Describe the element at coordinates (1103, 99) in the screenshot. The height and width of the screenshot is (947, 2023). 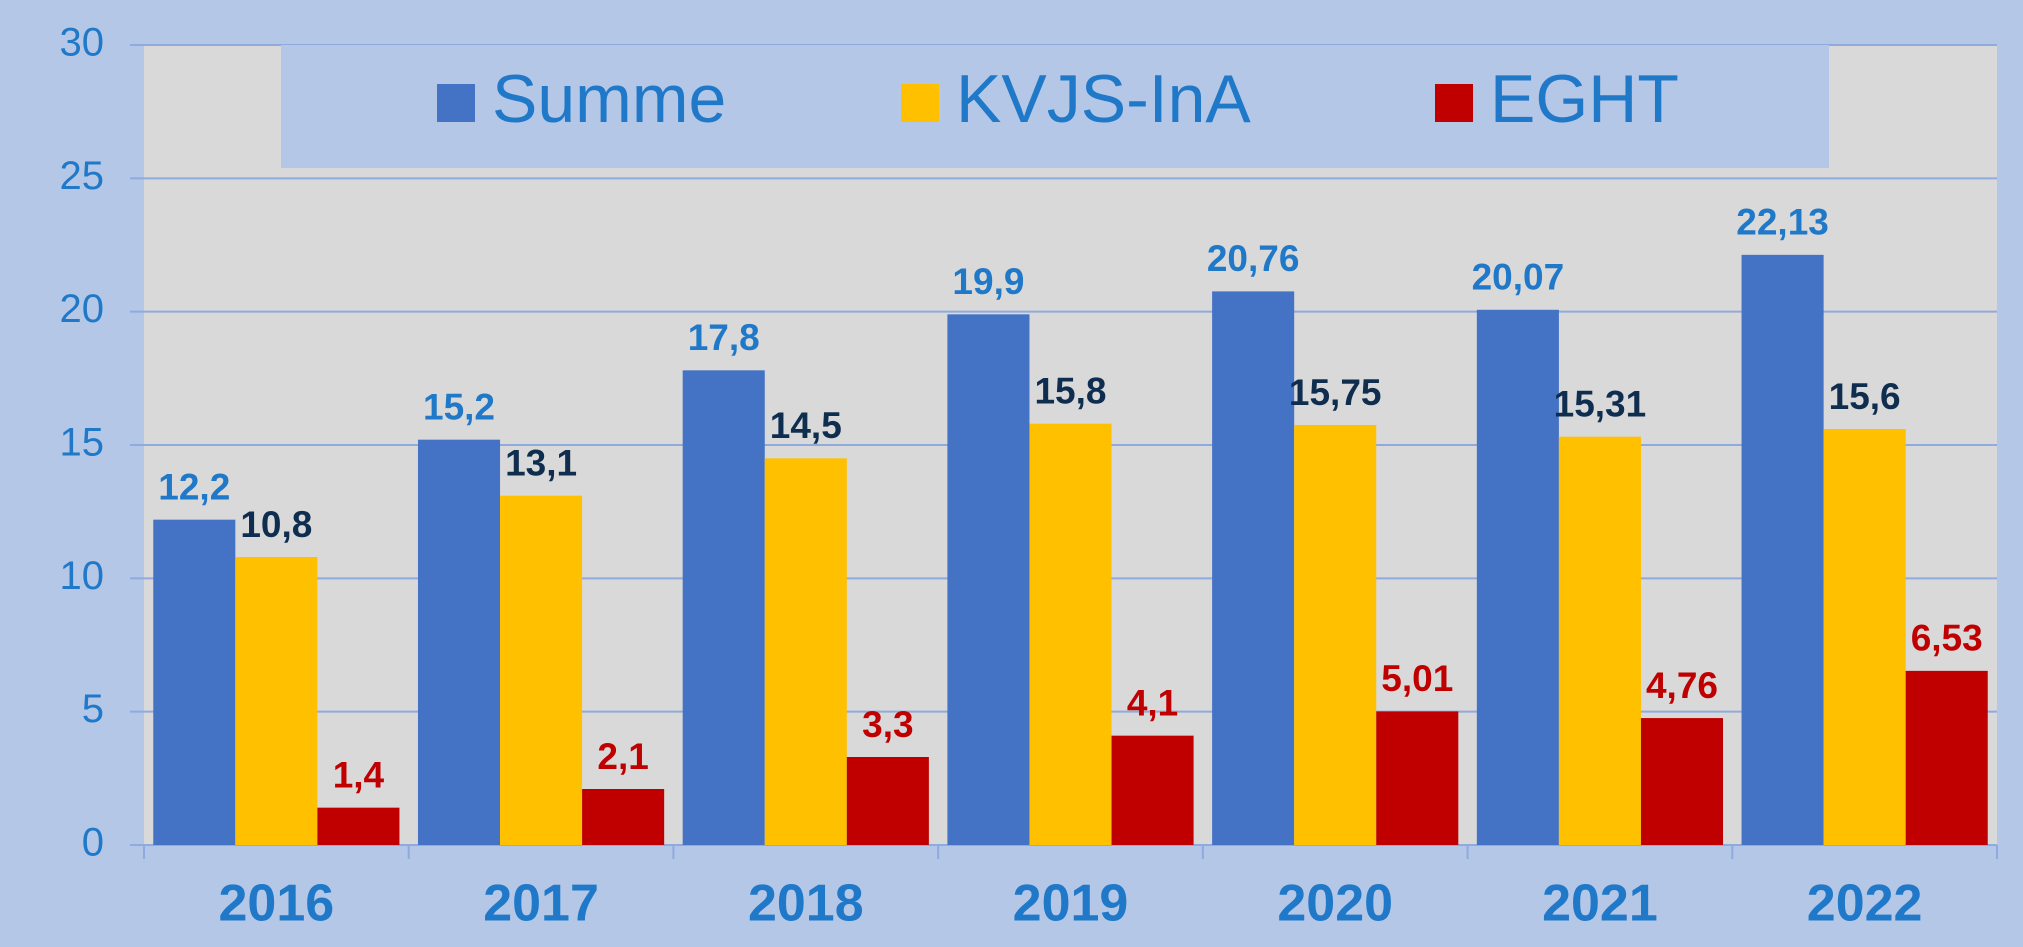
I see `legend-label: KVJS-InA` at that location.